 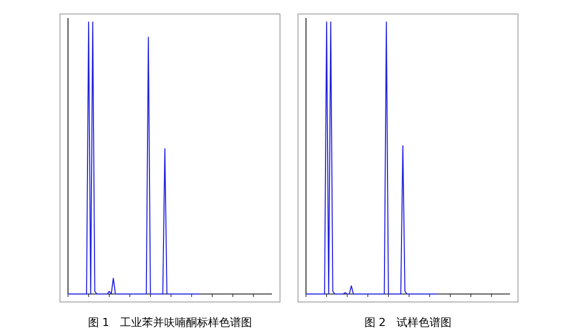 What do you see at coordinates (170, 322) in the screenshot?
I see `text: 图 1 工业苯并呋喃酮标样色谱图` at bounding box center [170, 322].